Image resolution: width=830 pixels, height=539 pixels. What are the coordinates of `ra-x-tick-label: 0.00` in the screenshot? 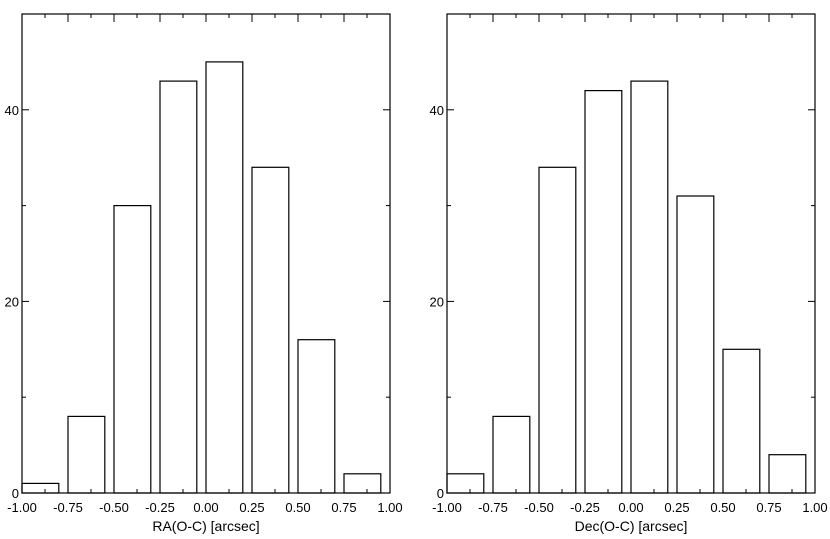 It's located at (205, 507).